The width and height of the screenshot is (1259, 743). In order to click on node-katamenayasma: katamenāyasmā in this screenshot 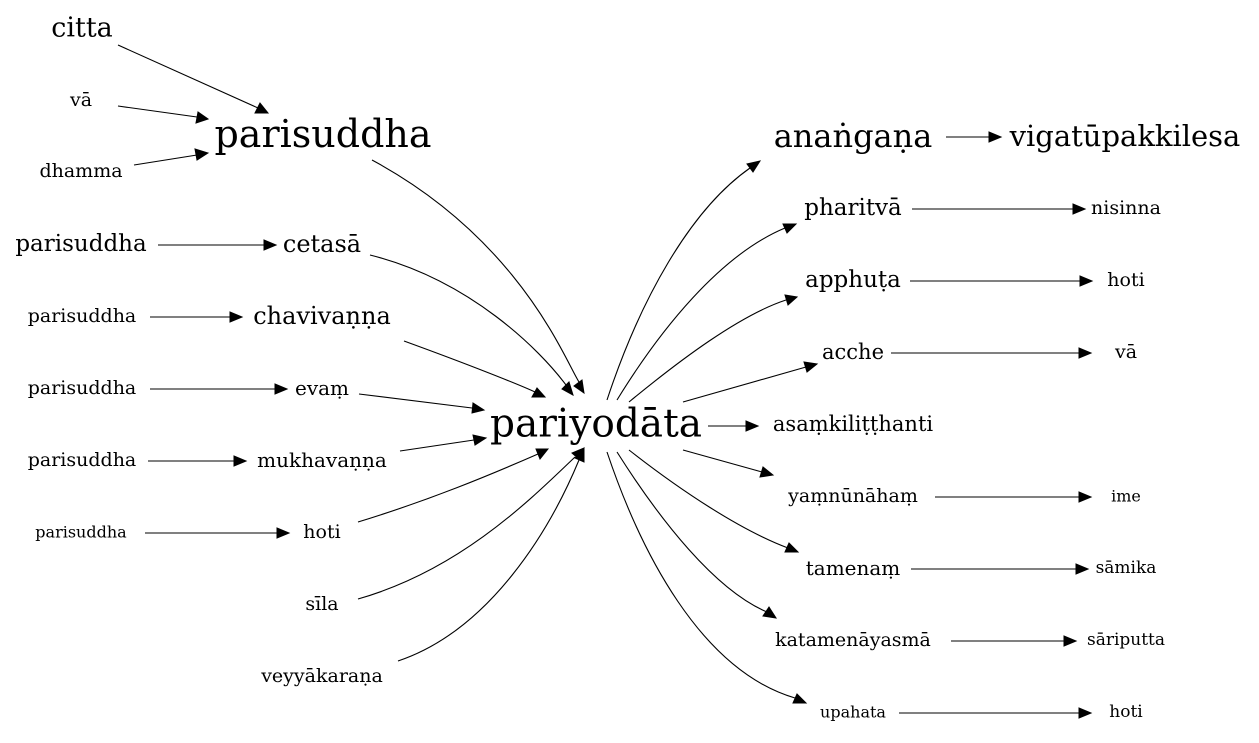, I will do `click(853, 640)`.